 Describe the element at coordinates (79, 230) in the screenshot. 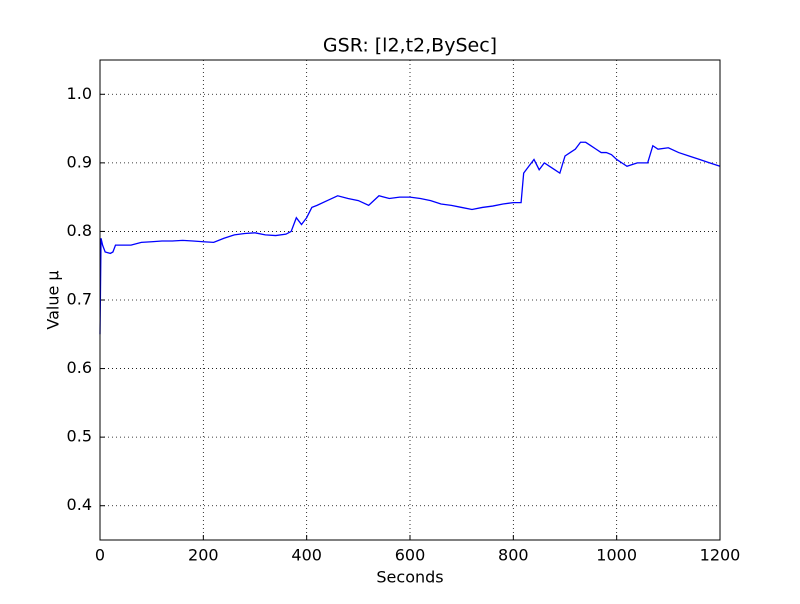

I see `y-tick-label: 0.8` at that location.